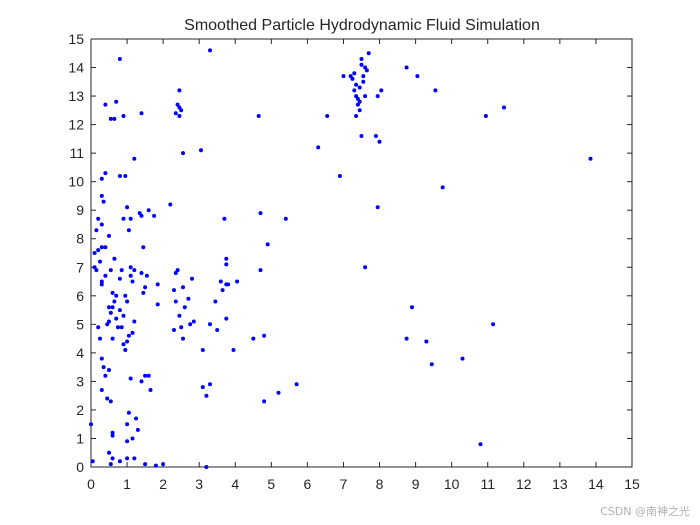 Image resolution: width=700 pixels, height=525 pixels. Describe the element at coordinates (76, 125) in the screenshot. I see `y-tick-label: 12` at that location.